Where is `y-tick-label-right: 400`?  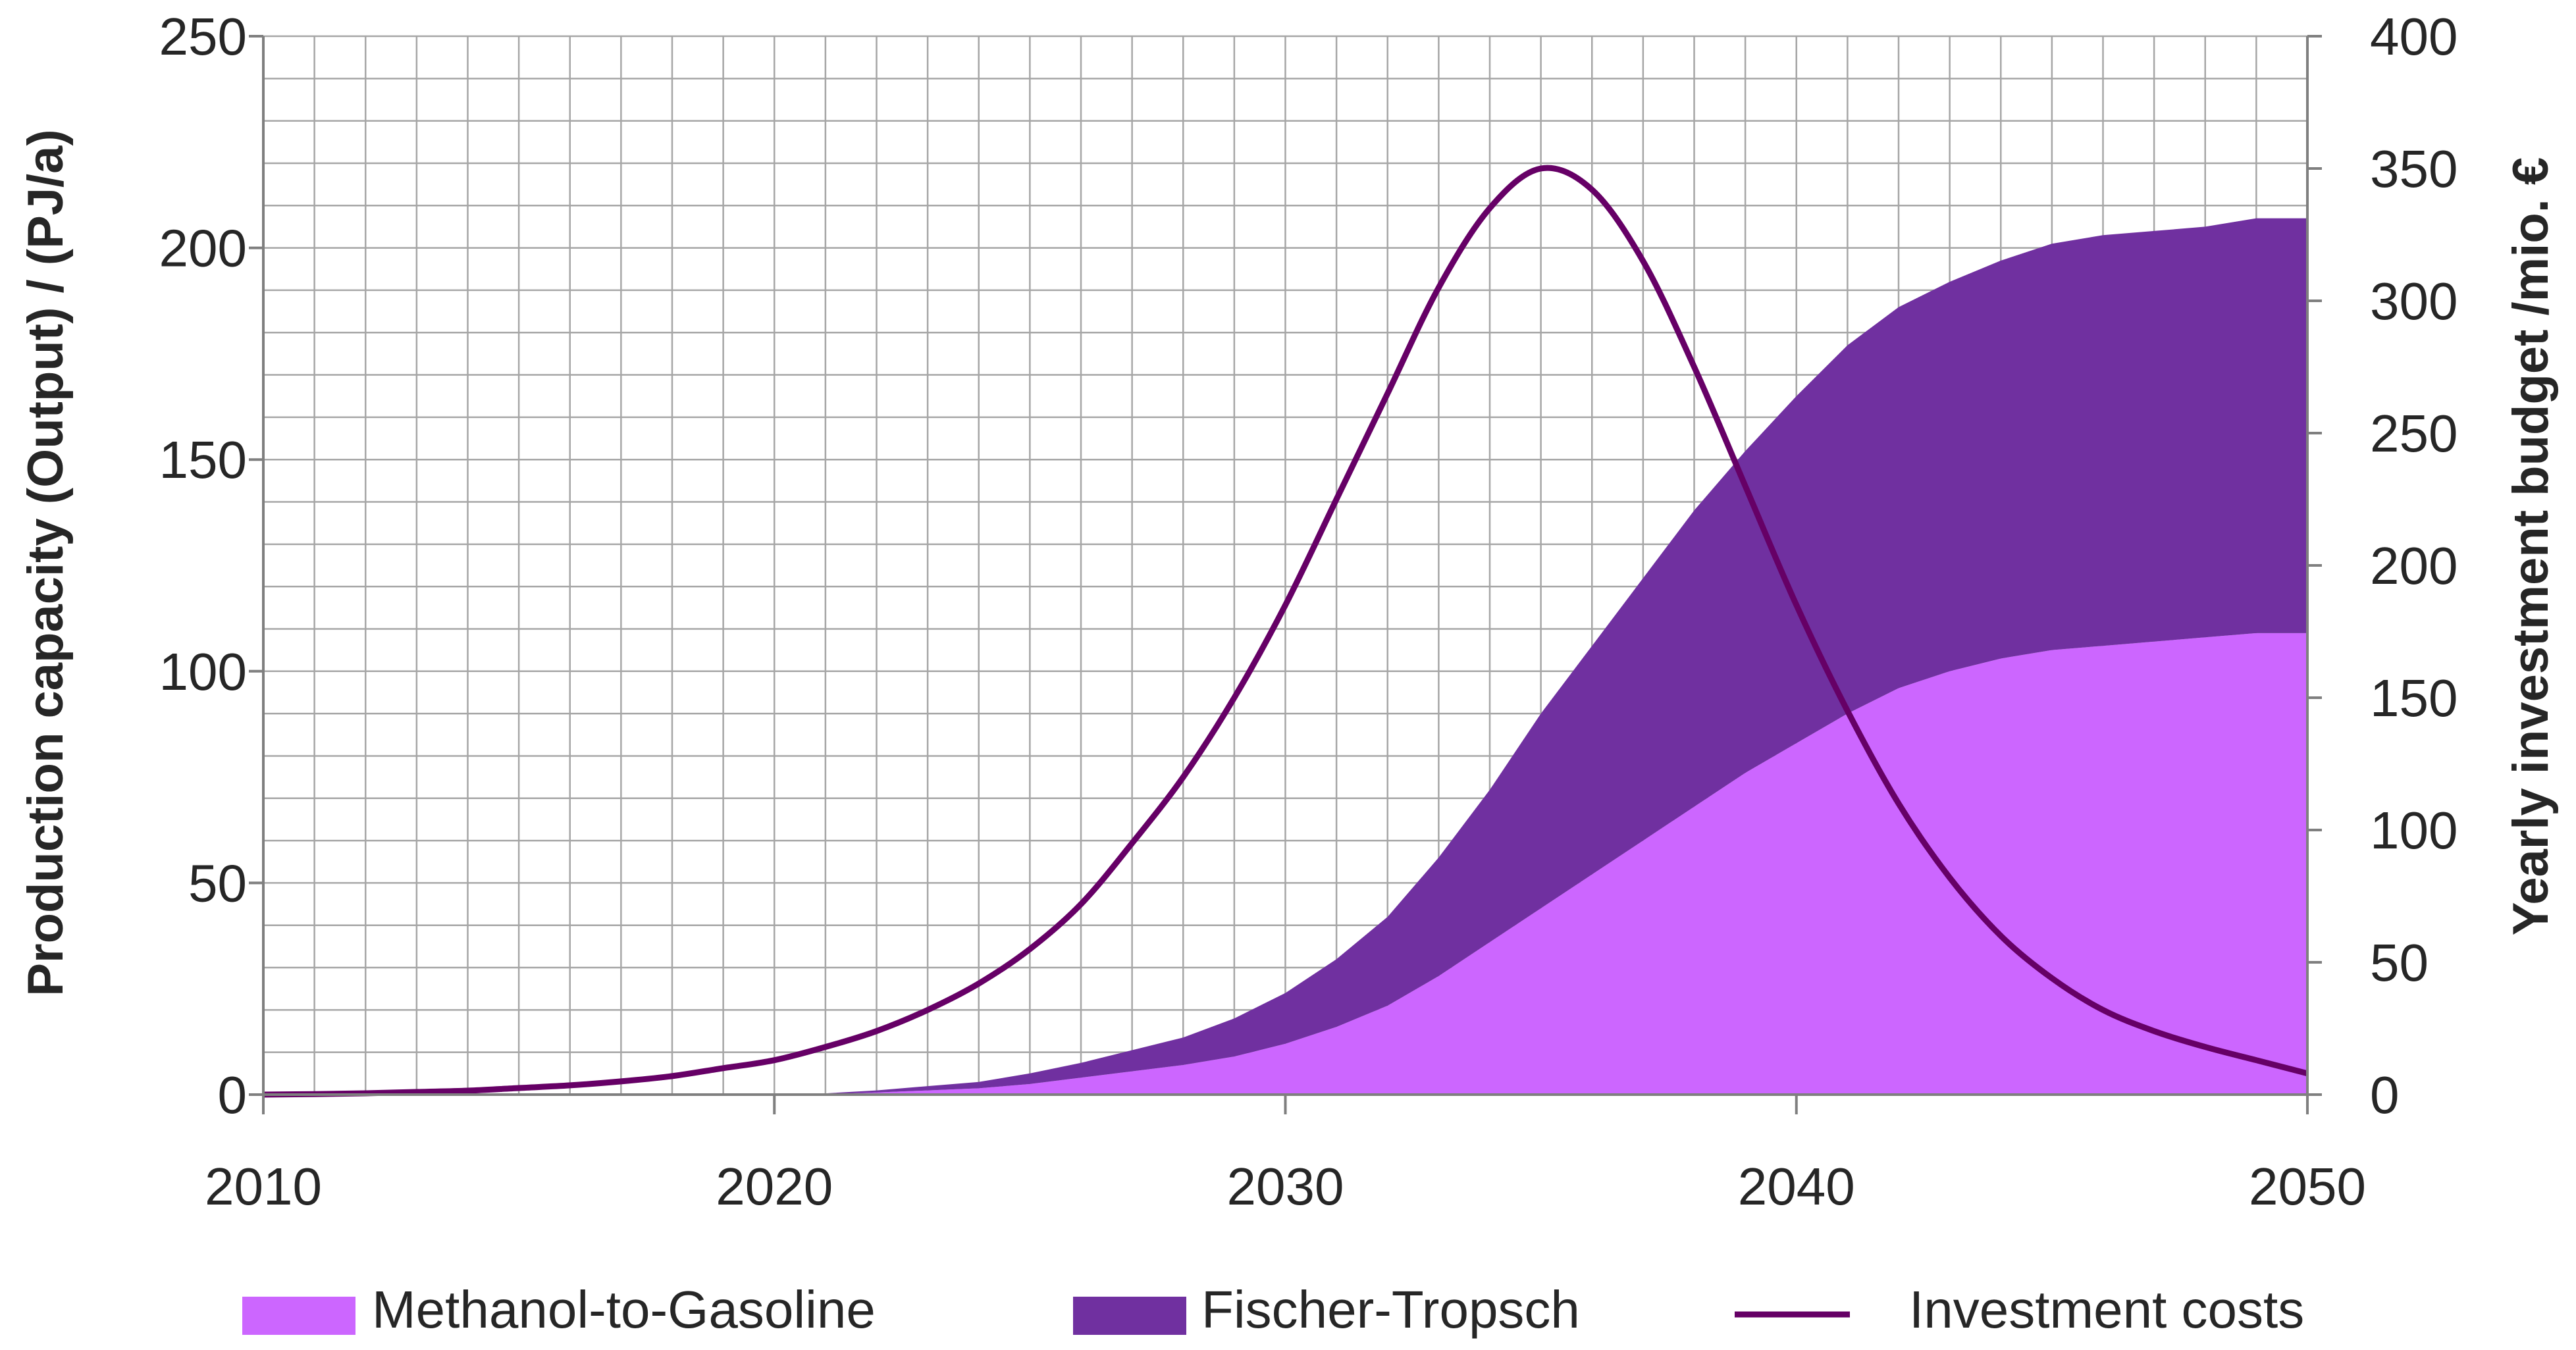
y-tick-label-right: 400 is located at coordinates (2414, 37).